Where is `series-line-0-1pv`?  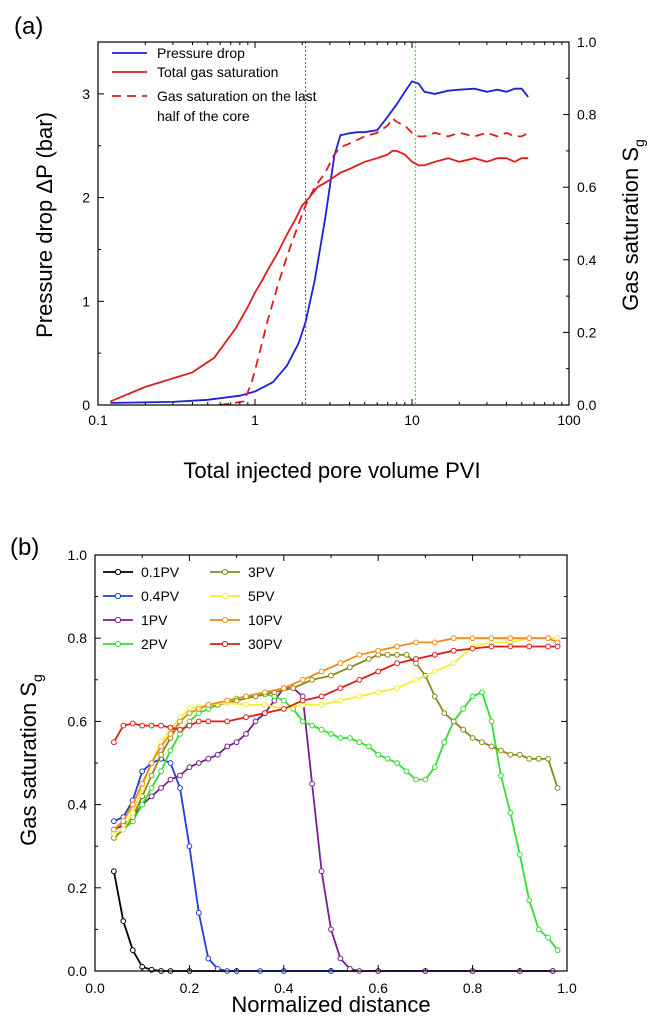
series-line-0-1pv is located at coordinates (333, 921).